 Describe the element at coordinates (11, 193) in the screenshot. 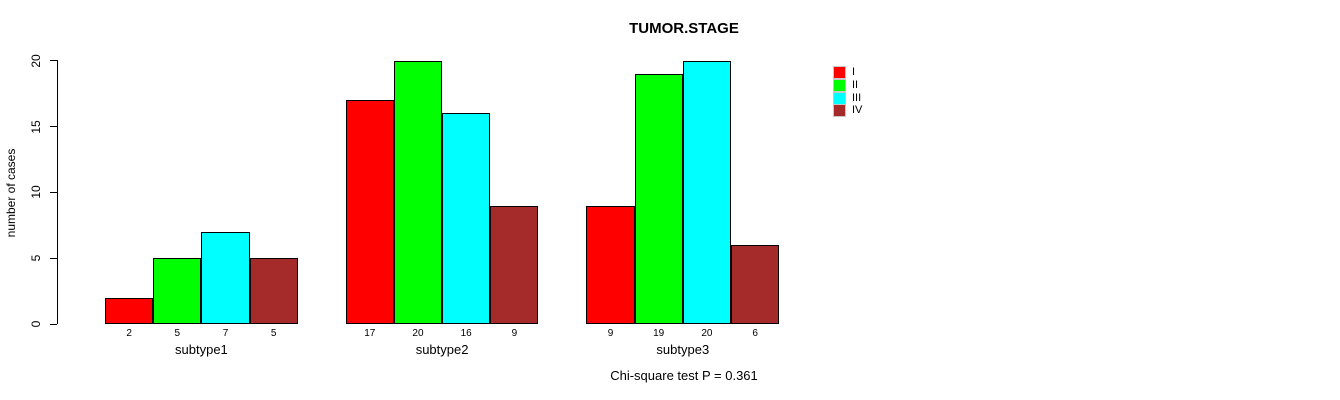

I see `y-axis-title: number of cases` at that location.